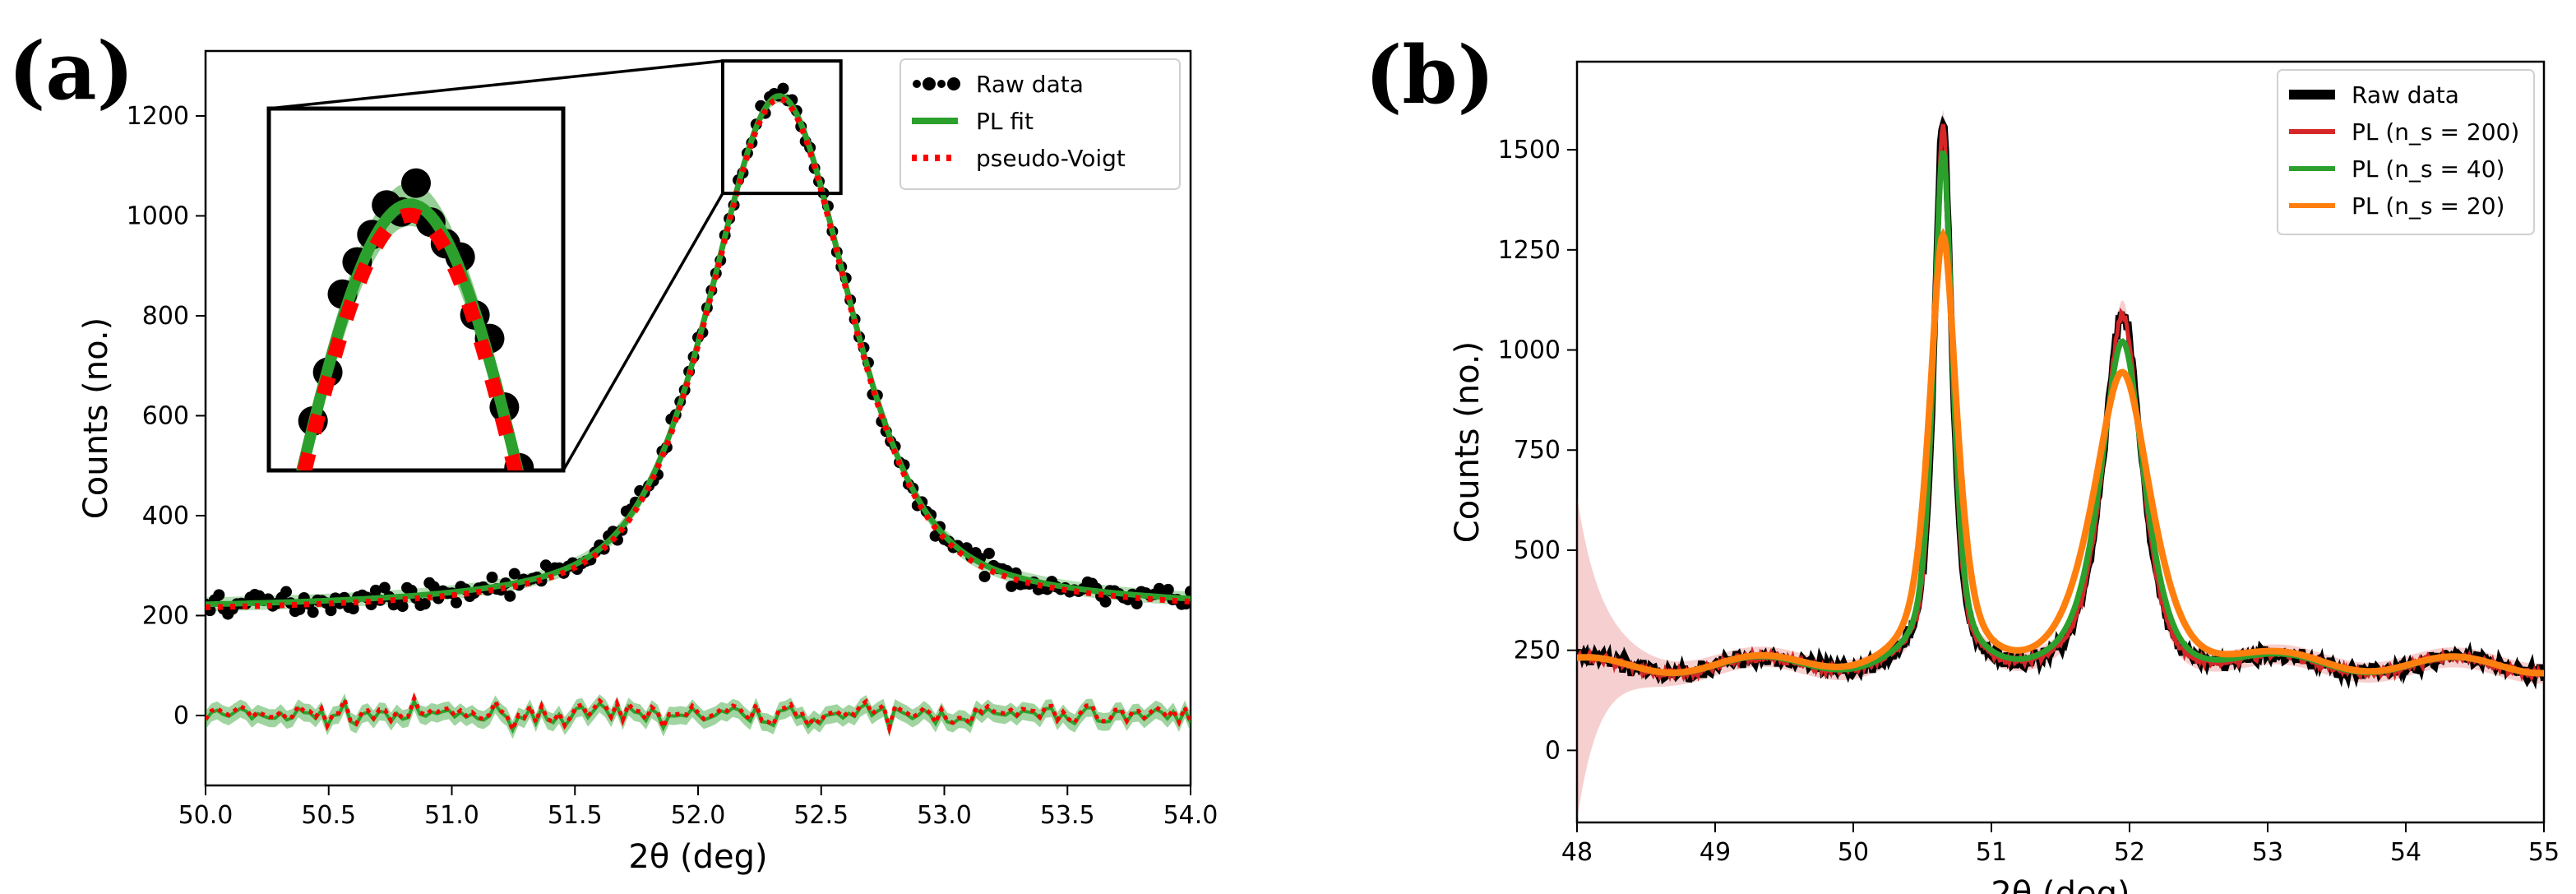 The height and width of the screenshot is (894, 2576). Describe the element at coordinates (2129, 852) in the screenshot. I see `x-tick-label: 52` at that location.